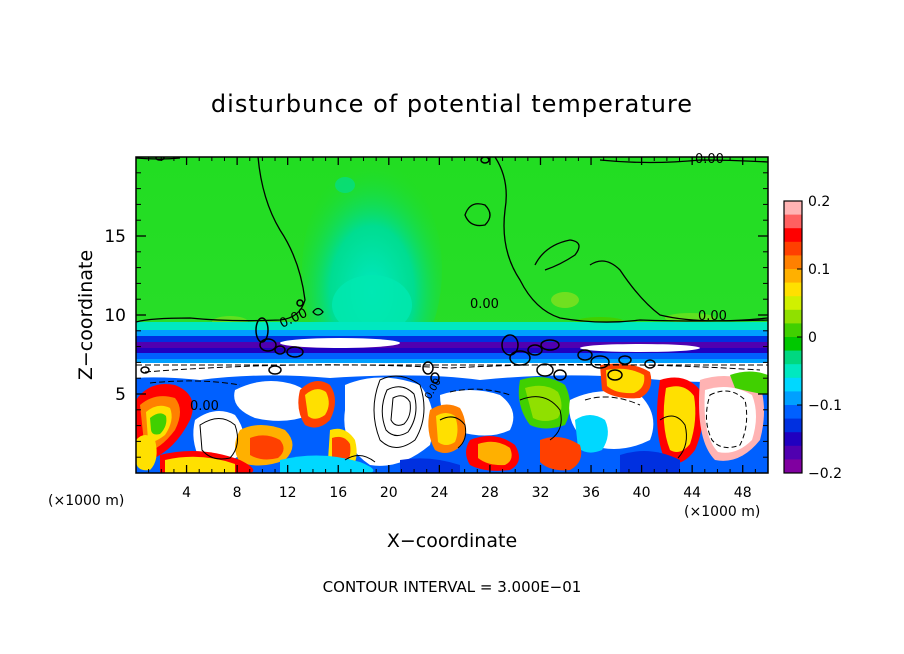 This screenshot has width=904, height=654. I want to click on x-tick-label: 24, so click(439, 493).